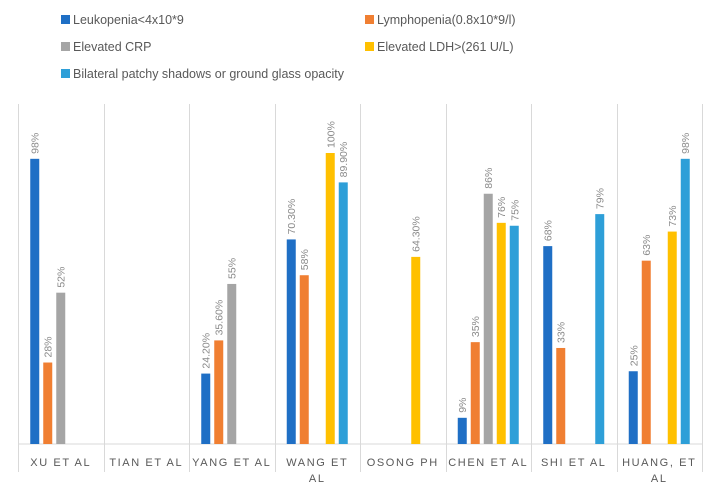 This screenshot has height=495, width=708. What do you see at coordinates (207, 351) in the screenshot?
I see `data-label: 24.20%` at bounding box center [207, 351].